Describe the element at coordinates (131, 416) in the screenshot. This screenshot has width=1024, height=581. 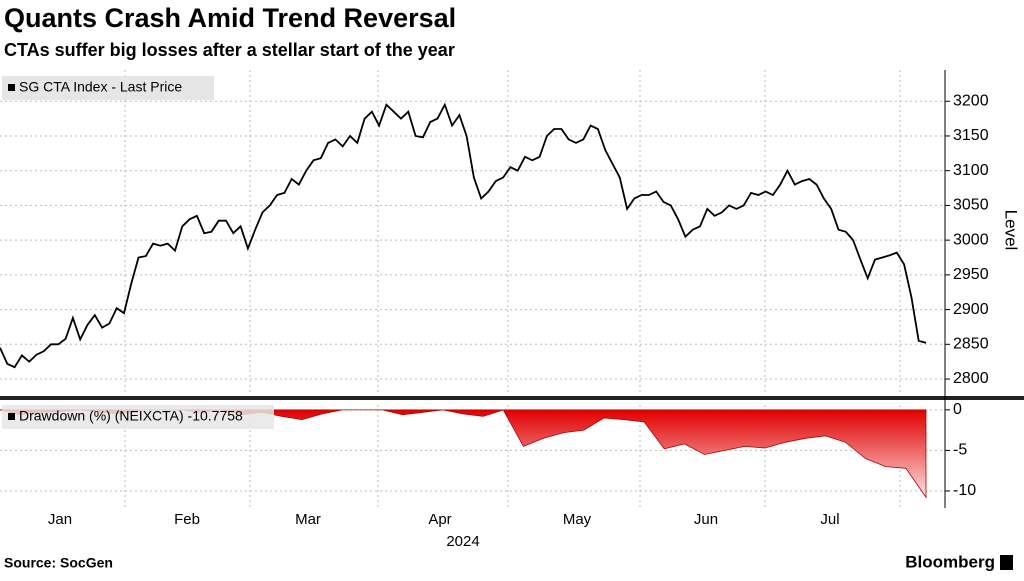
I see `legend-label: Drawdown (%) (NEIXCTA) -10.7758` at that location.